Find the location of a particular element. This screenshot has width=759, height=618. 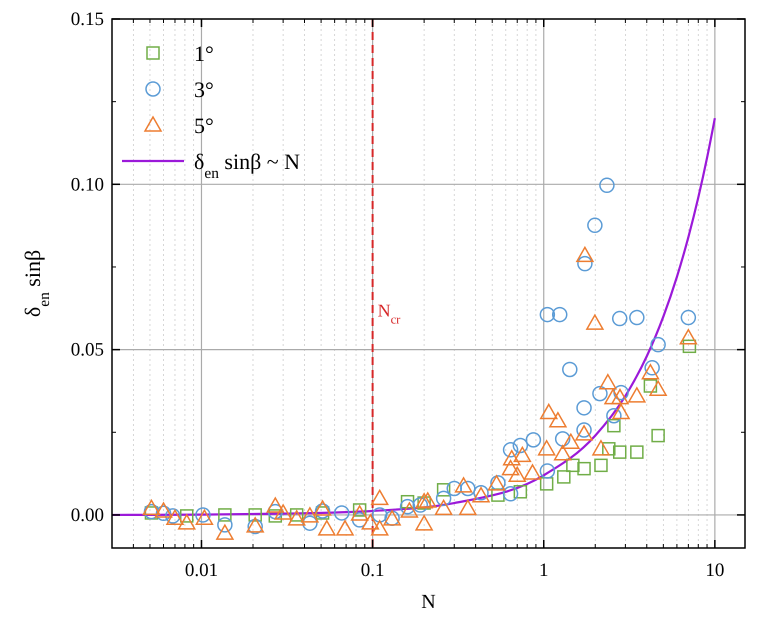

x-tick-label: 1 is located at coordinates (543, 570).